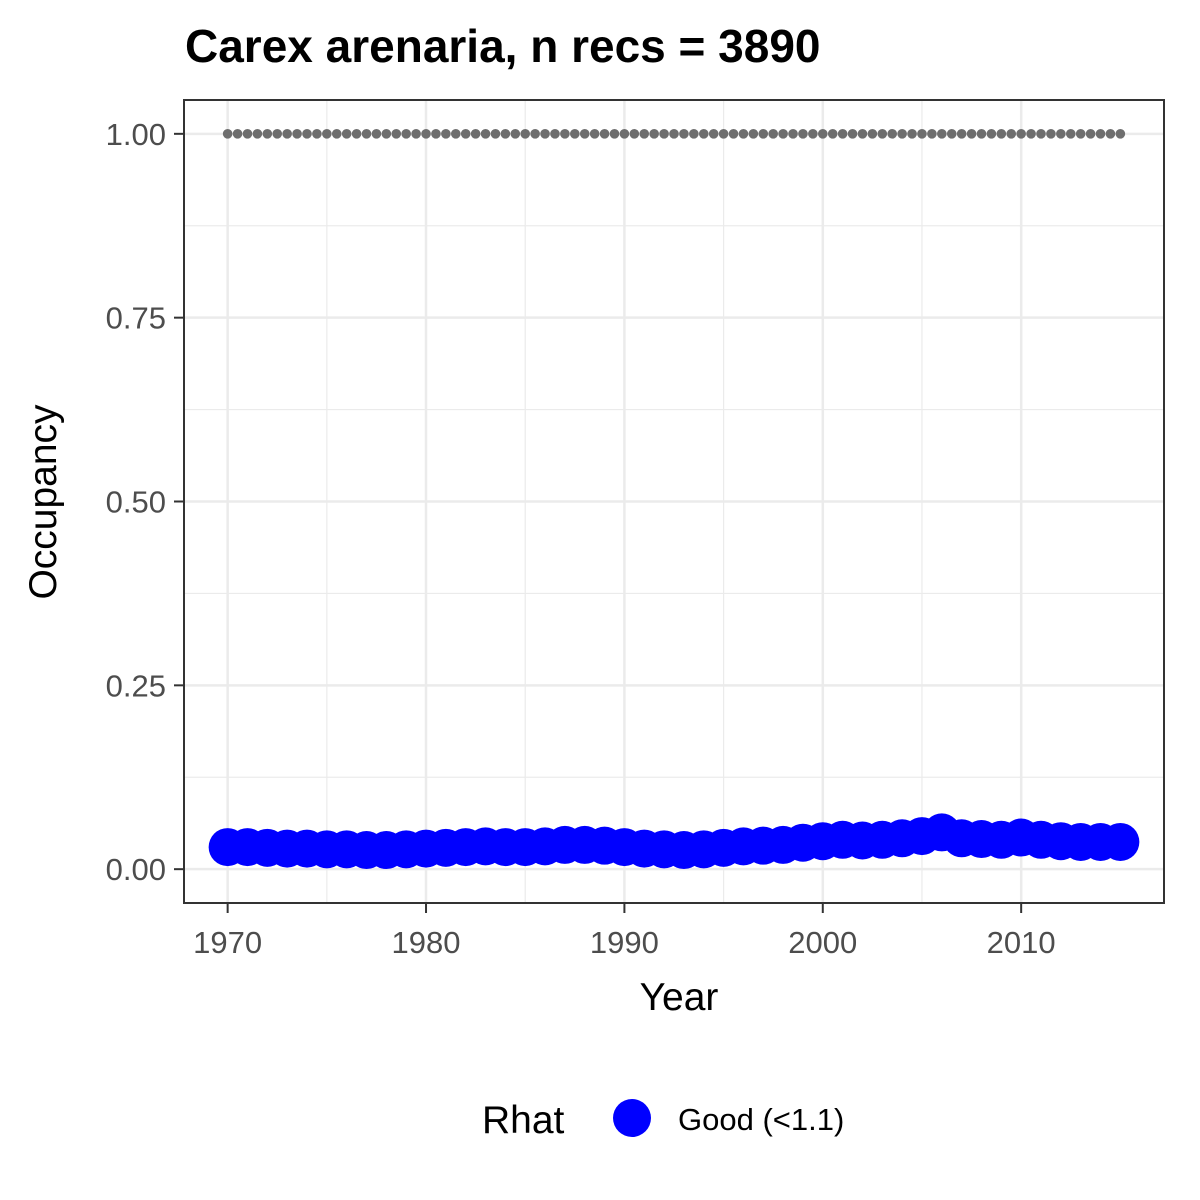  Describe the element at coordinates (136, 134) in the screenshot. I see `y-tick-label: 1.00` at that location.